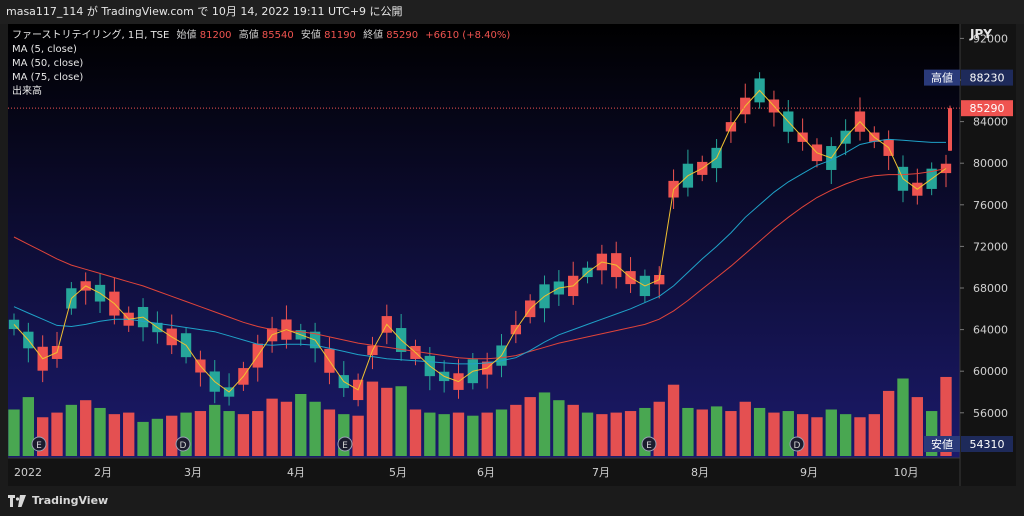 The image size is (1024, 516). Describe the element at coordinates (187, 34) in the screenshot. I see `legend-open-label: 始値` at that location.